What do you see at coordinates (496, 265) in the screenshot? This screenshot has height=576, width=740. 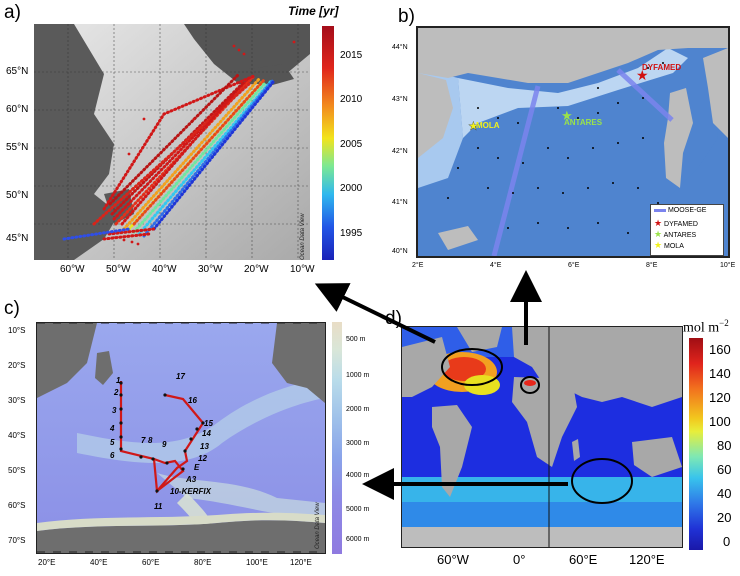 I see `panel-b-lon-tick: 4°E` at bounding box center [496, 265].